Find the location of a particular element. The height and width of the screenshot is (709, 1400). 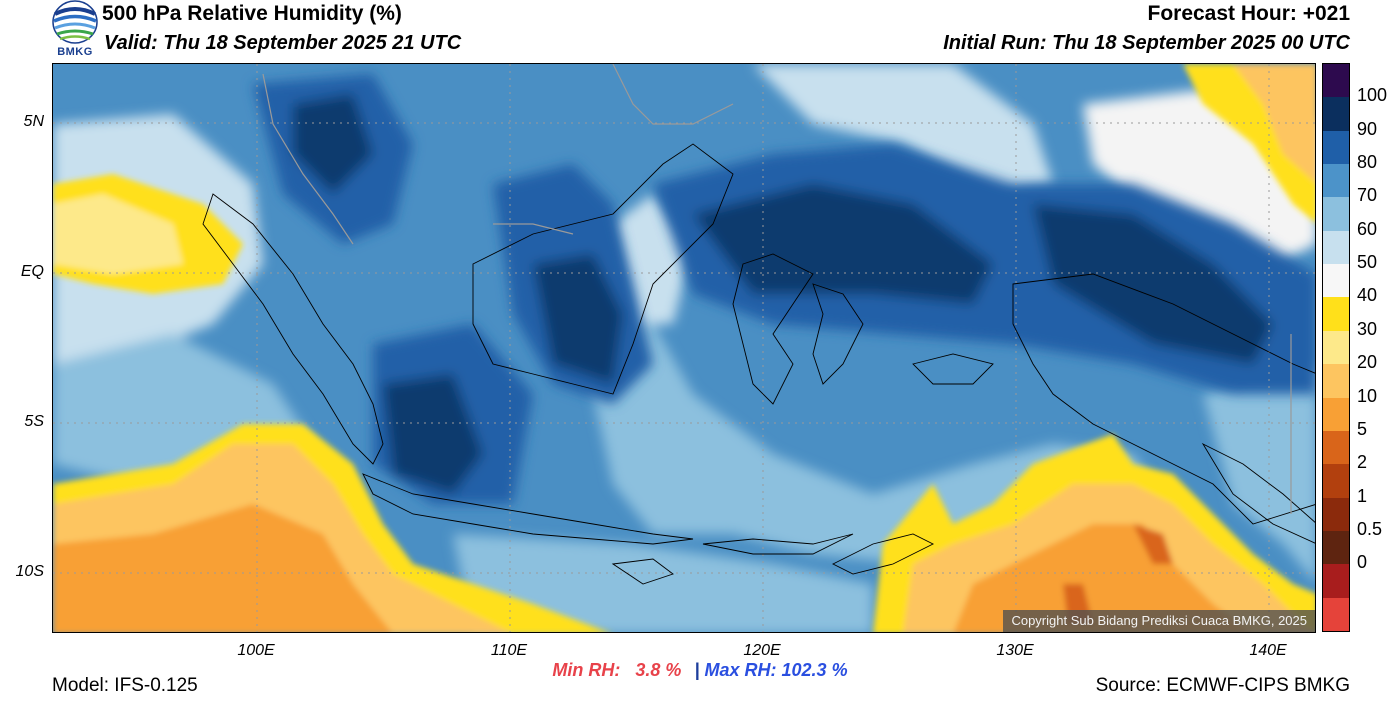

colorbar-label: 5 is located at coordinates (1362, 428).